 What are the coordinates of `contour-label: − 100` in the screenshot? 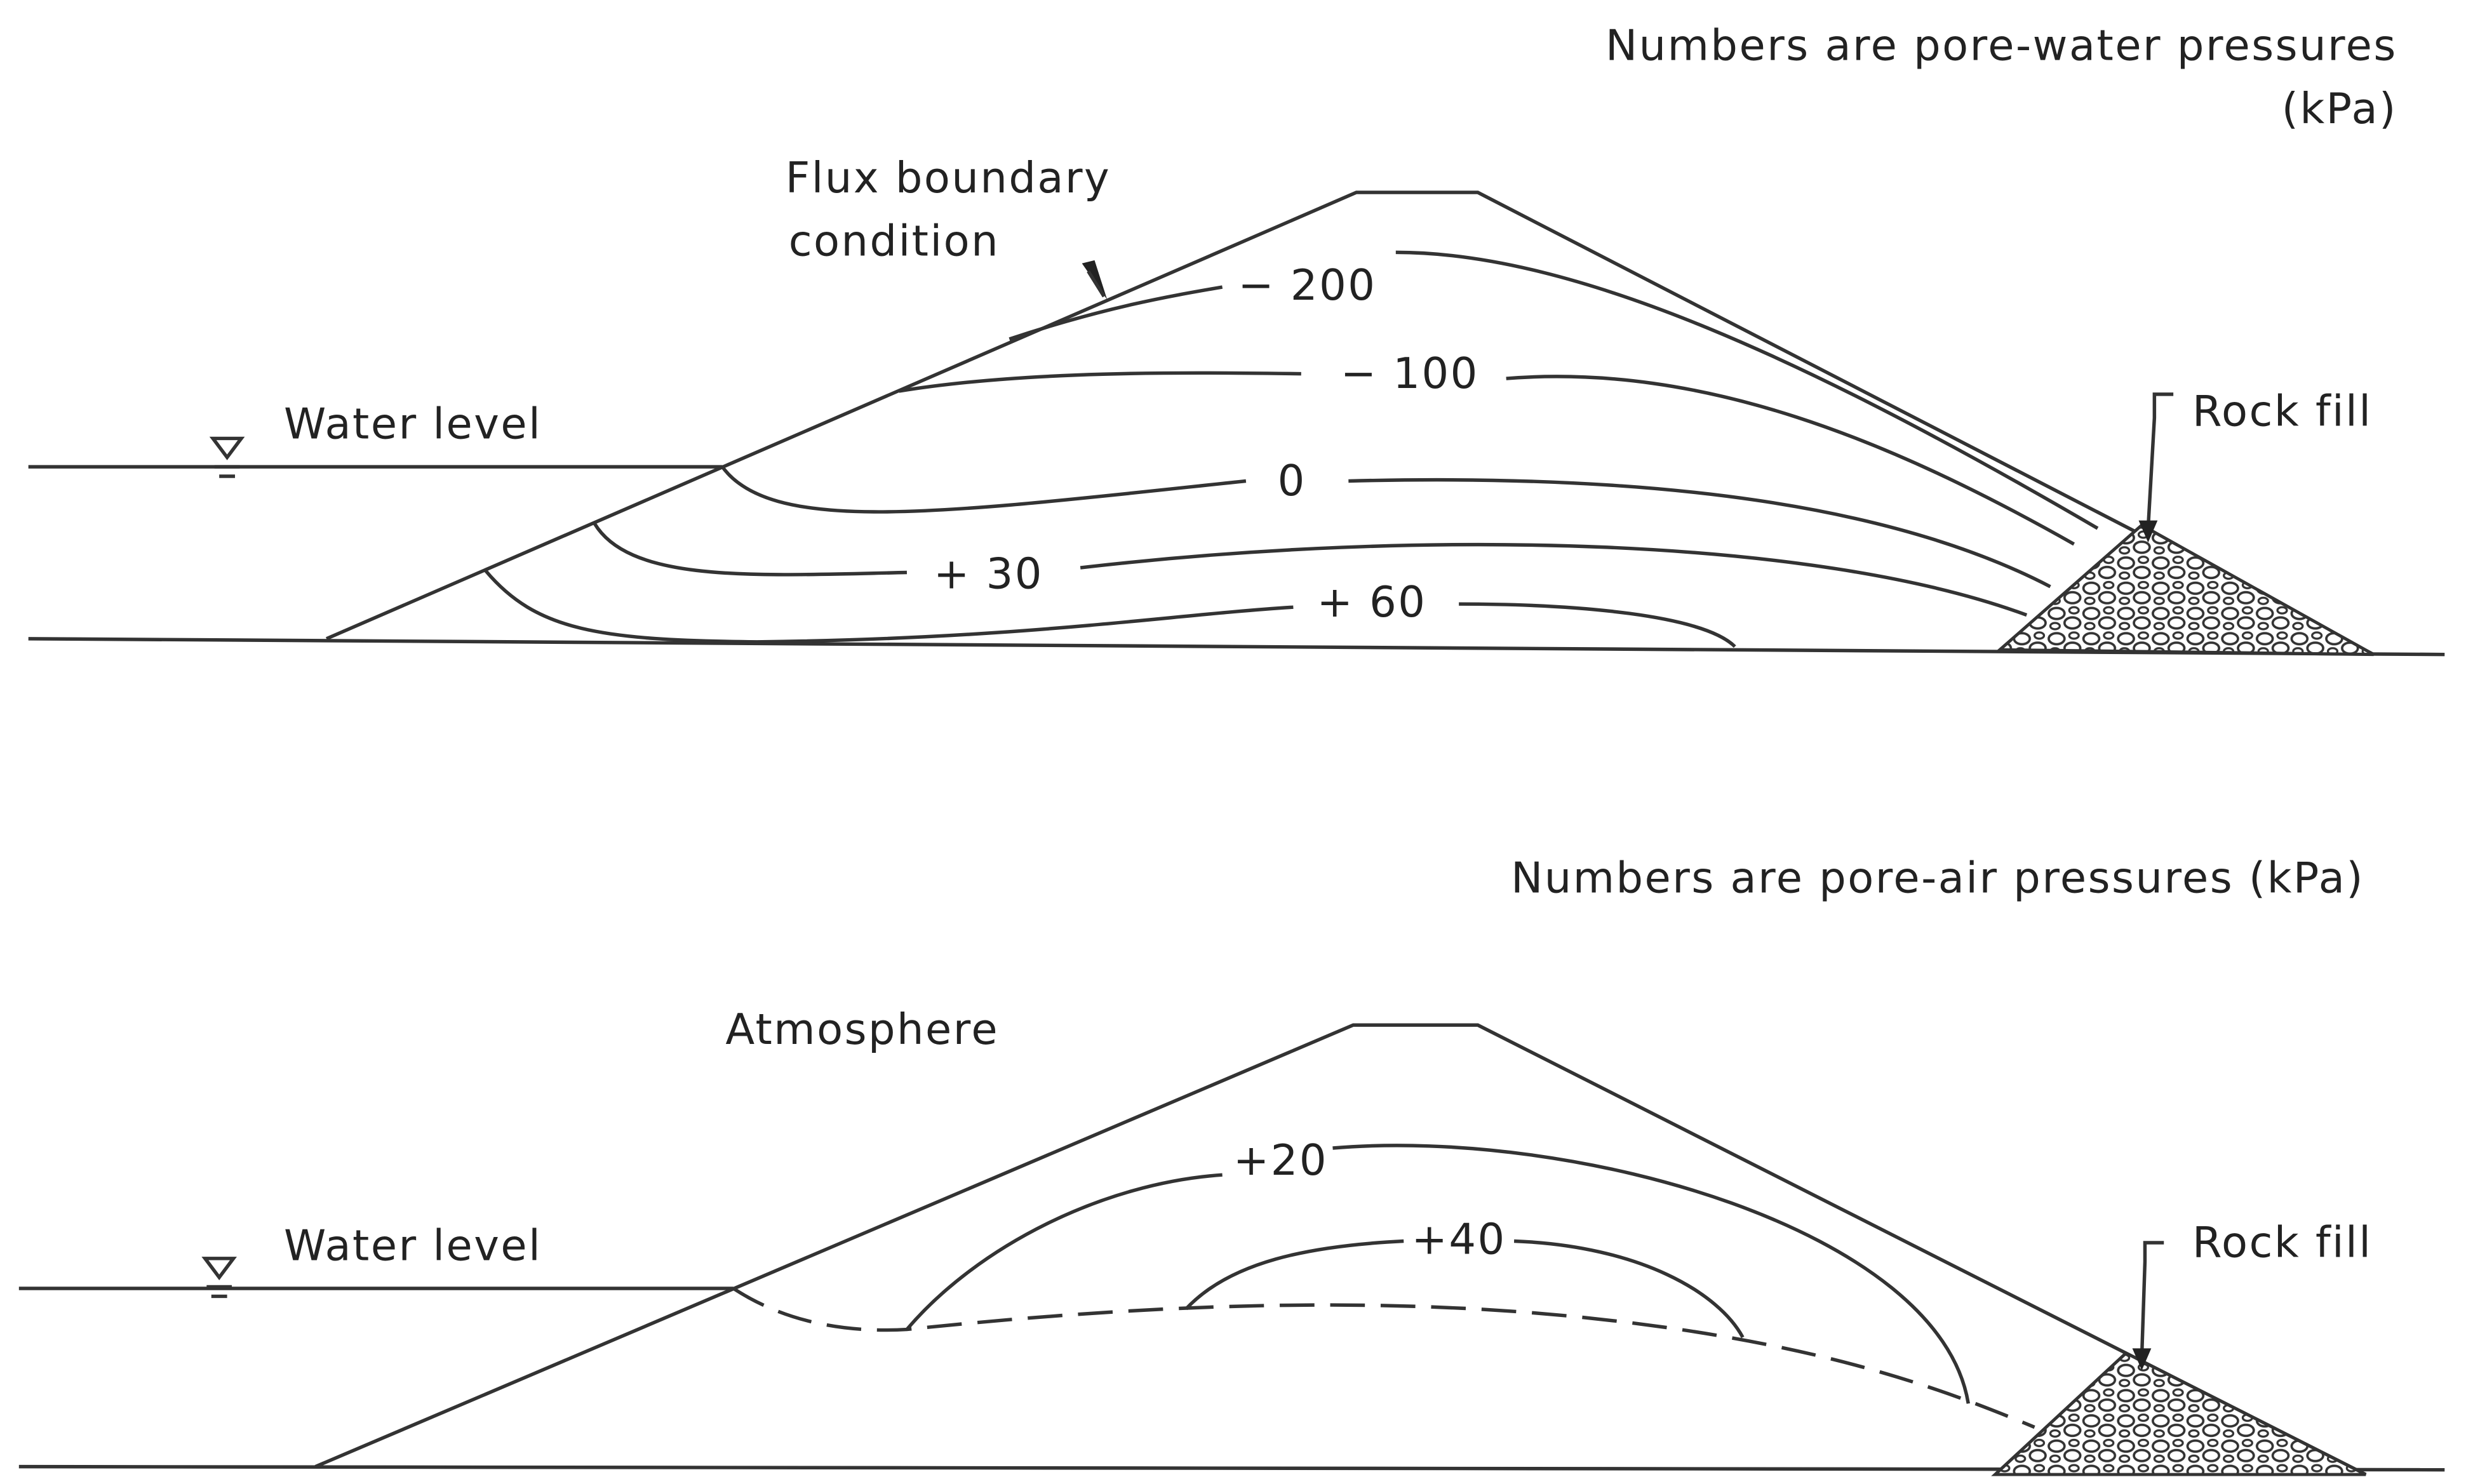 It's located at (1410, 373).